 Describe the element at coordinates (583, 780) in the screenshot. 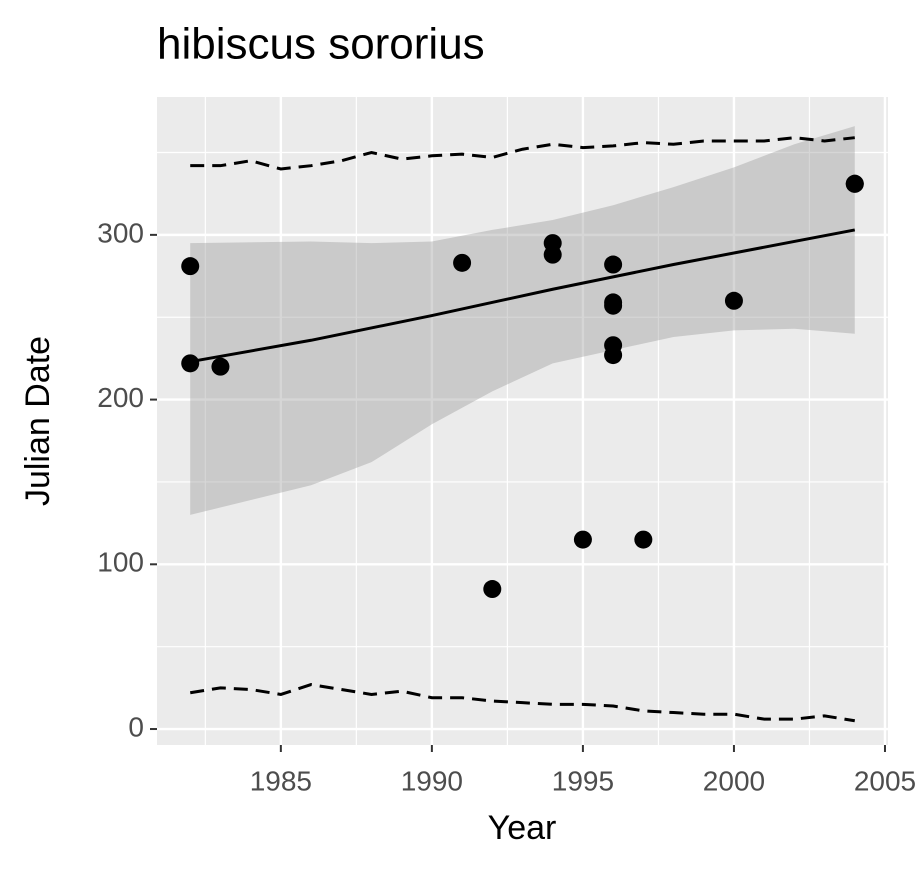

I see `x-tick-label: 1995` at that location.